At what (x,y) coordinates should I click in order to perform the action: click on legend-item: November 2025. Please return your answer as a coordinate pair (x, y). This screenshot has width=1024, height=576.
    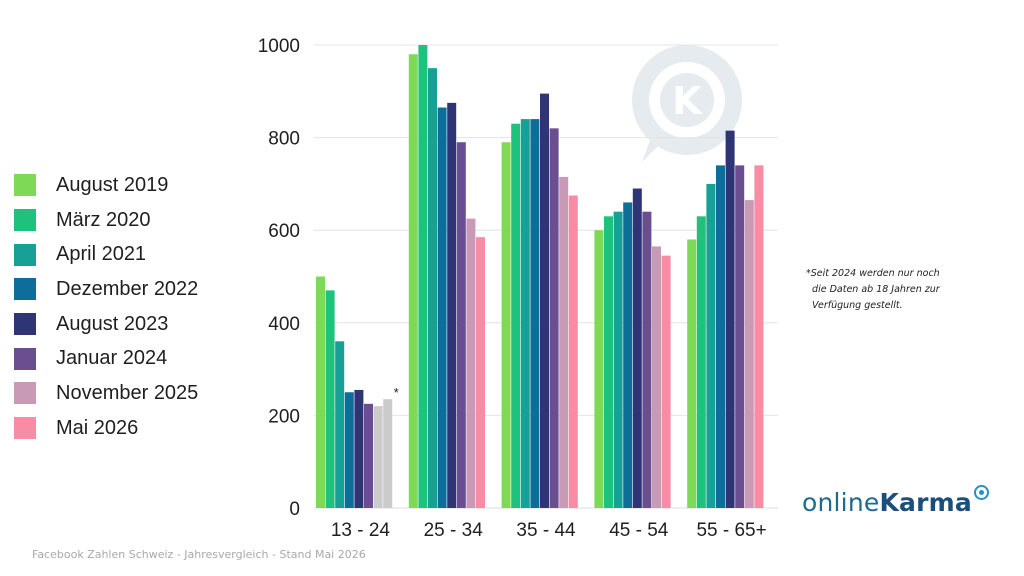
    Looking at the image, I should click on (134, 393).